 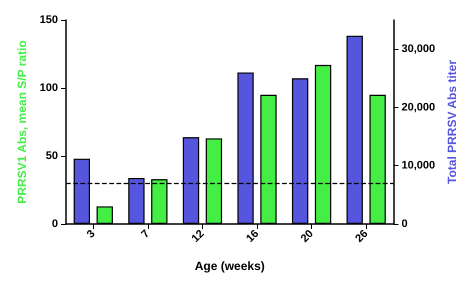 What do you see at coordinates (198, 236) in the screenshot?
I see `x-tick-label: 12` at bounding box center [198, 236].